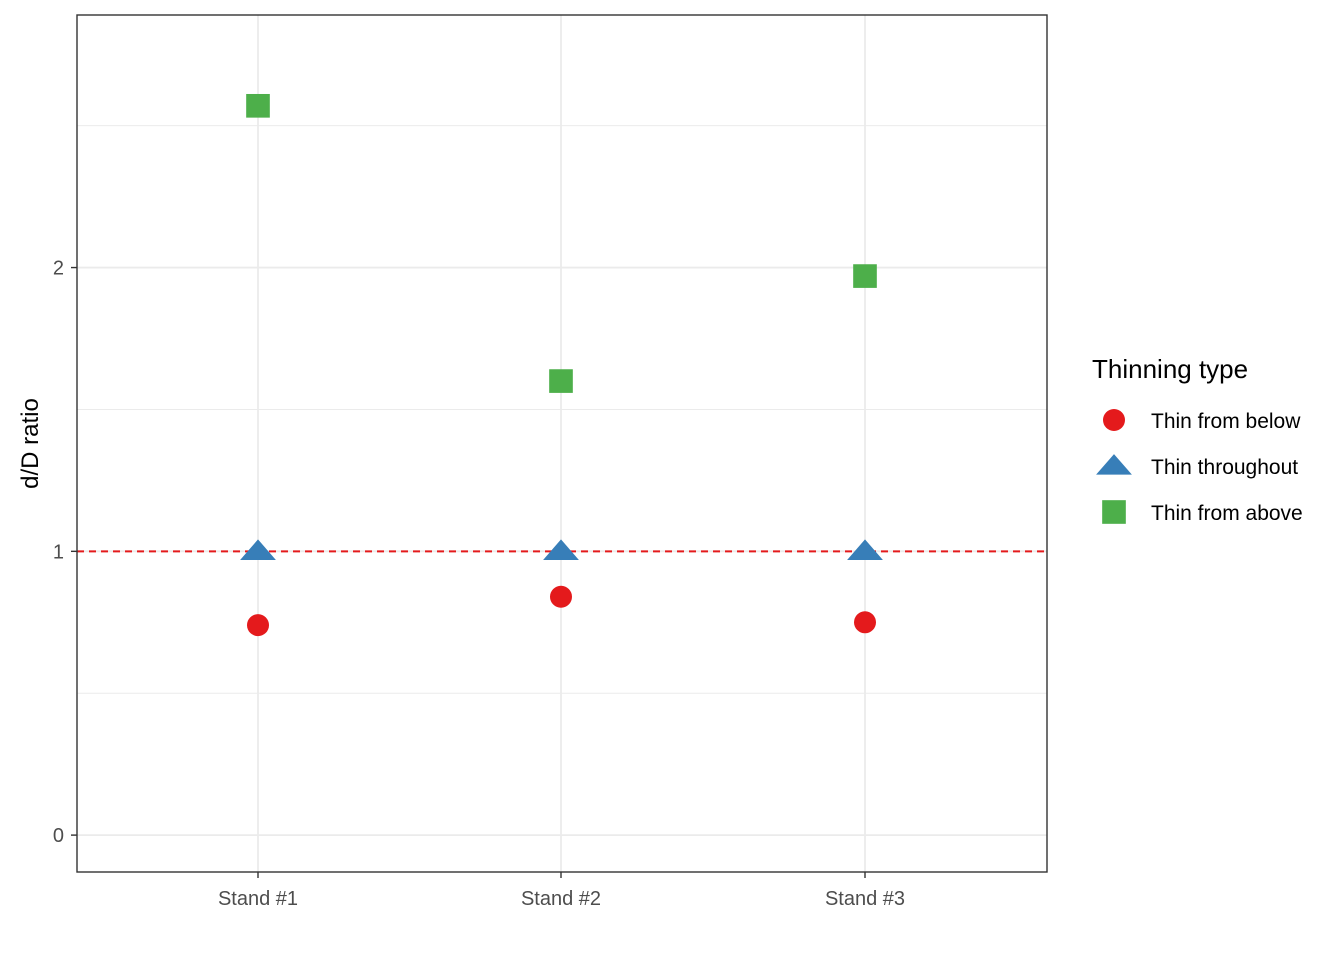 The image size is (1344, 960). Describe the element at coordinates (258, 899) in the screenshot. I see `x-tick-label: Stand #1` at that location.